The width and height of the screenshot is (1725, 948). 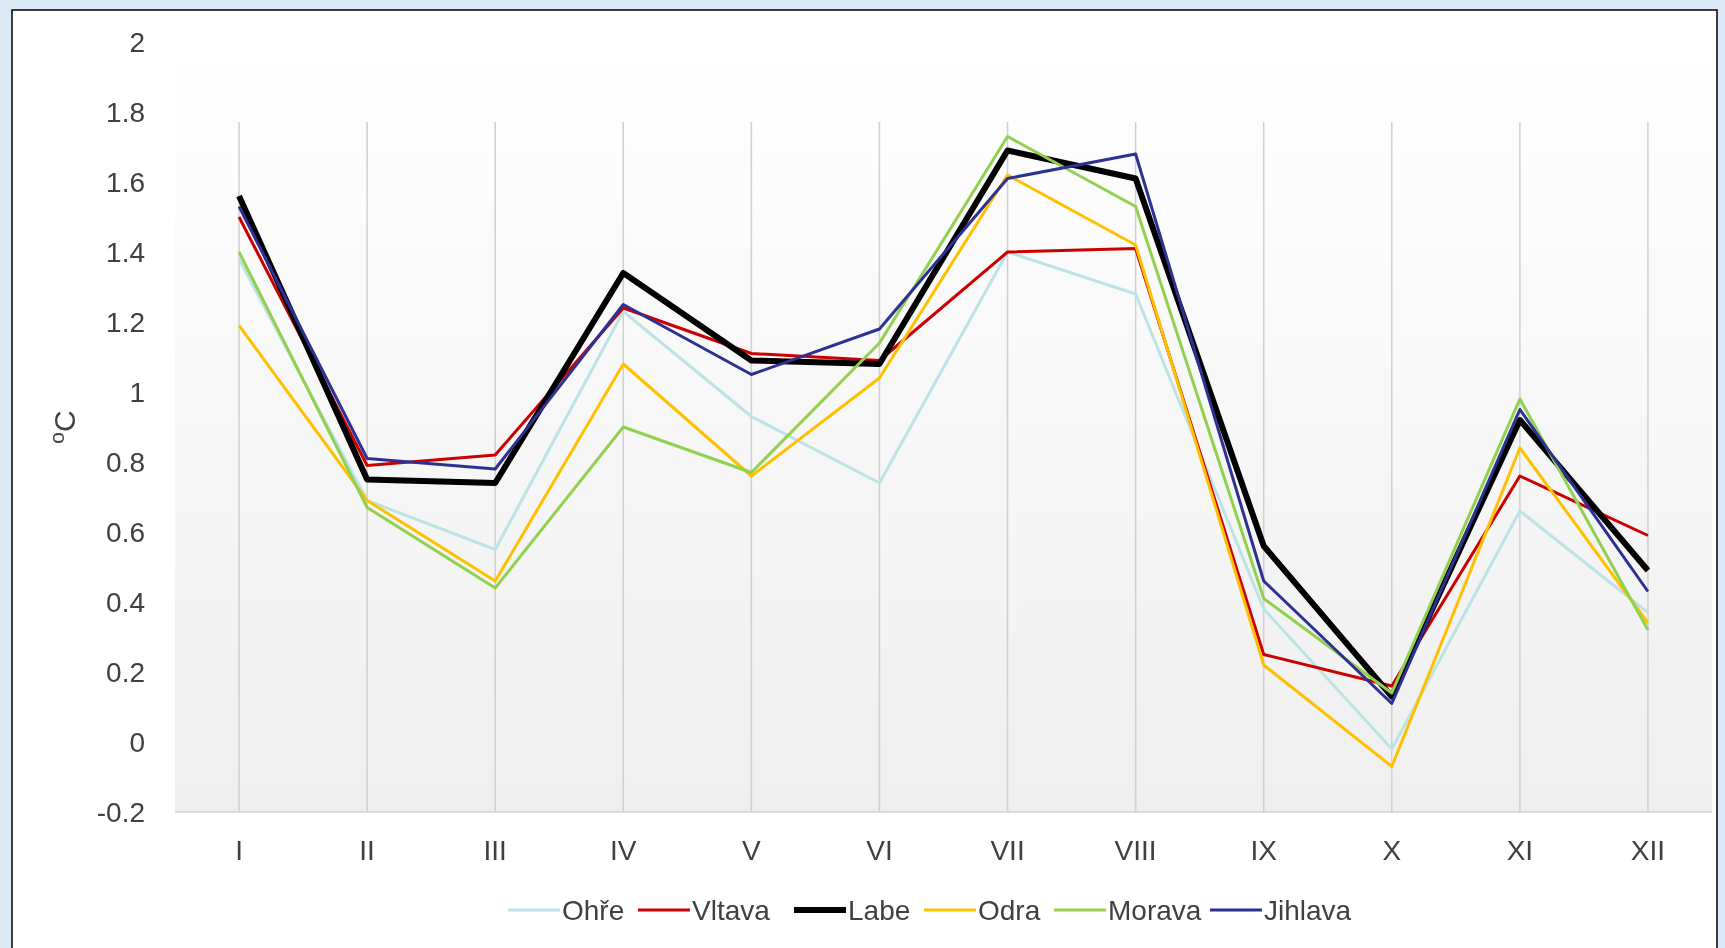 I want to click on x-tick-label: VIII, so click(x=1135, y=850).